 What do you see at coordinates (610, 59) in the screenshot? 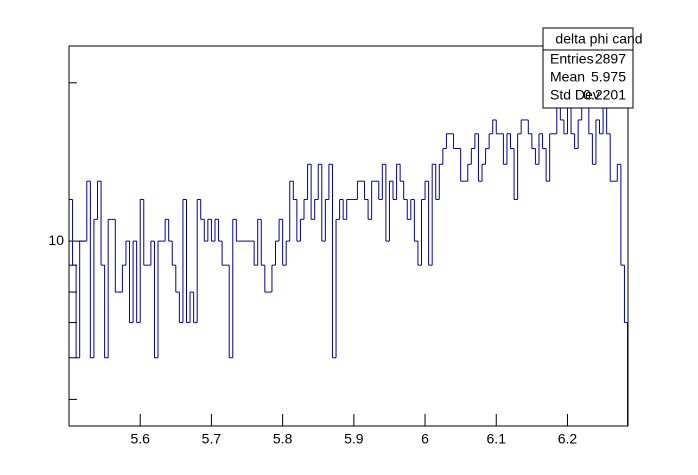
I see `stats-value: 2897` at bounding box center [610, 59].